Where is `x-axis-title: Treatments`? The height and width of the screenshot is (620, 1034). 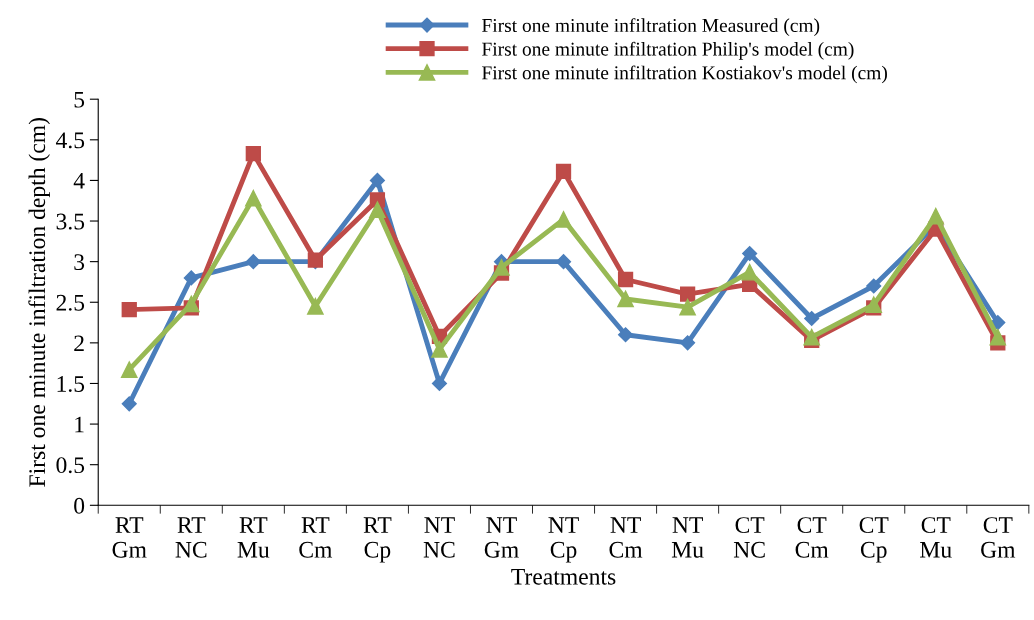 x-axis-title: Treatments is located at coordinates (563, 576).